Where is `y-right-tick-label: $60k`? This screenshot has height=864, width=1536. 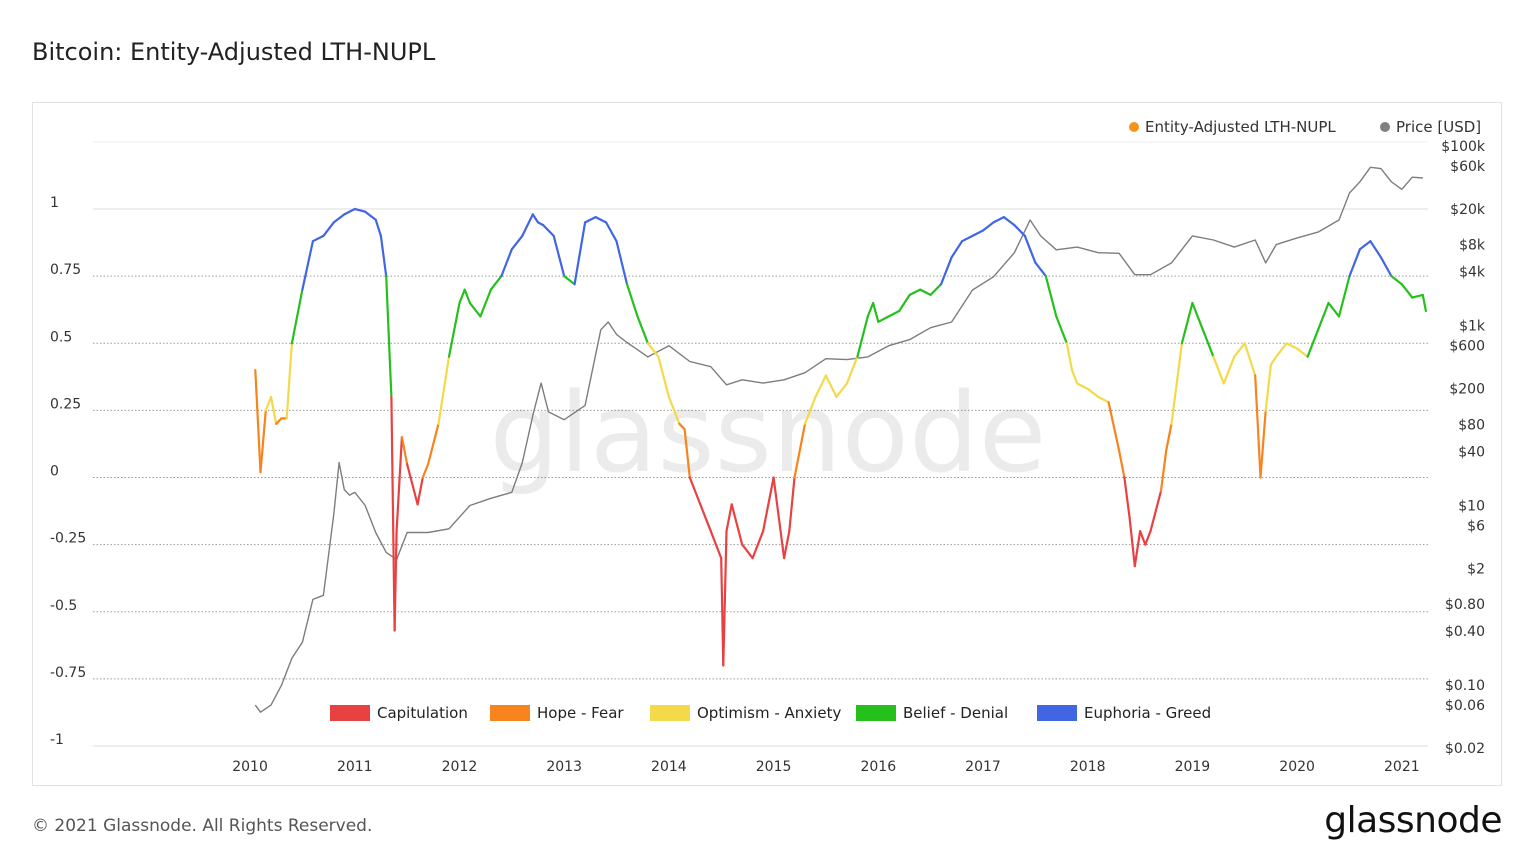 y-right-tick-label: $60k is located at coordinates (1468, 167).